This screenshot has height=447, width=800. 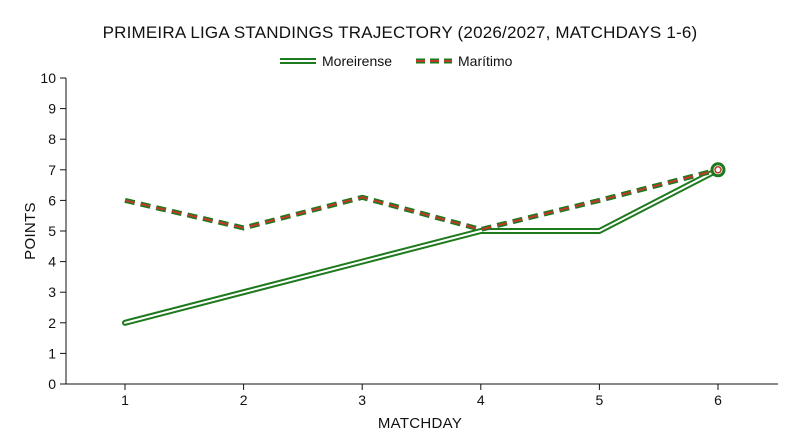 What do you see at coordinates (52, 200) in the screenshot?
I see `y-tick-label-6: 6` at bounding box center [52, 200].